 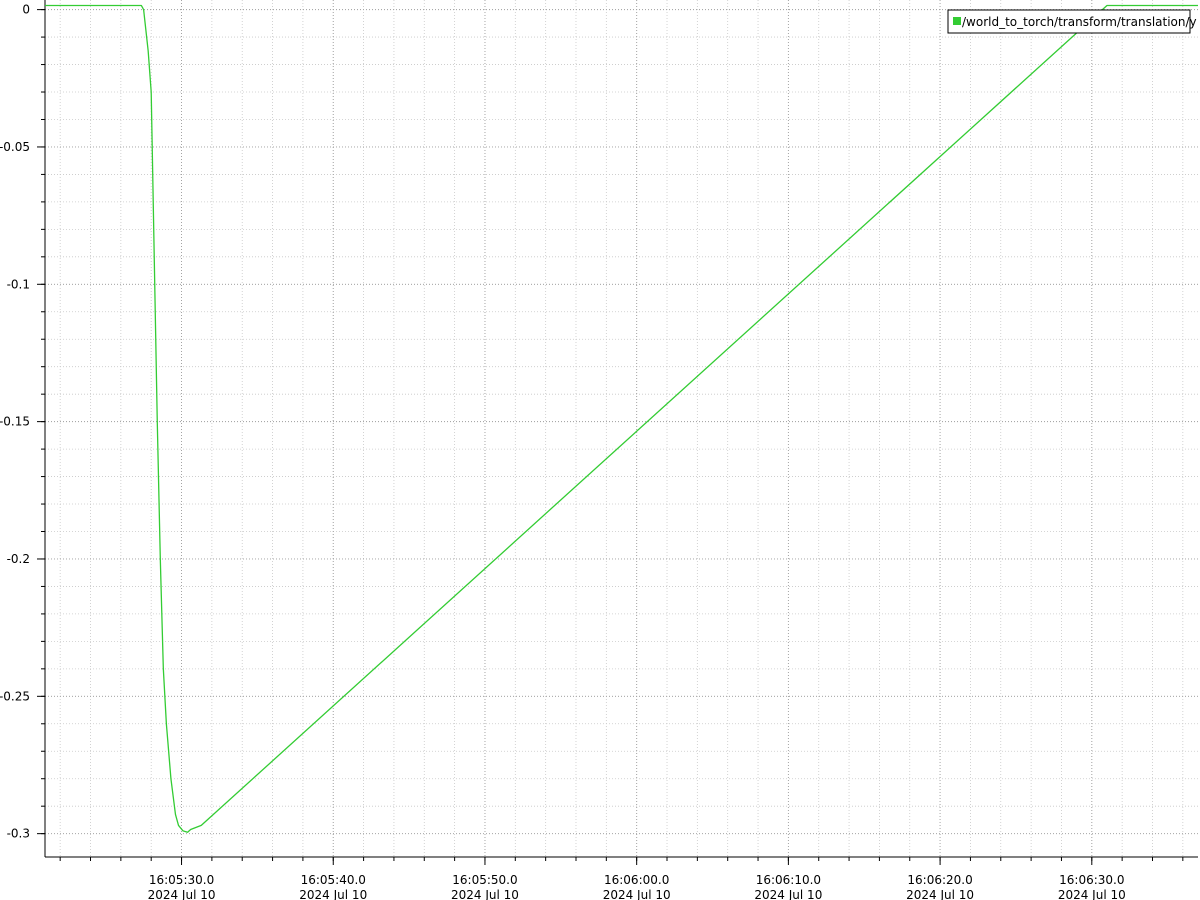 I want to click on x-tick-label-time: 16:06:00.0, so click(x=636, y=880).